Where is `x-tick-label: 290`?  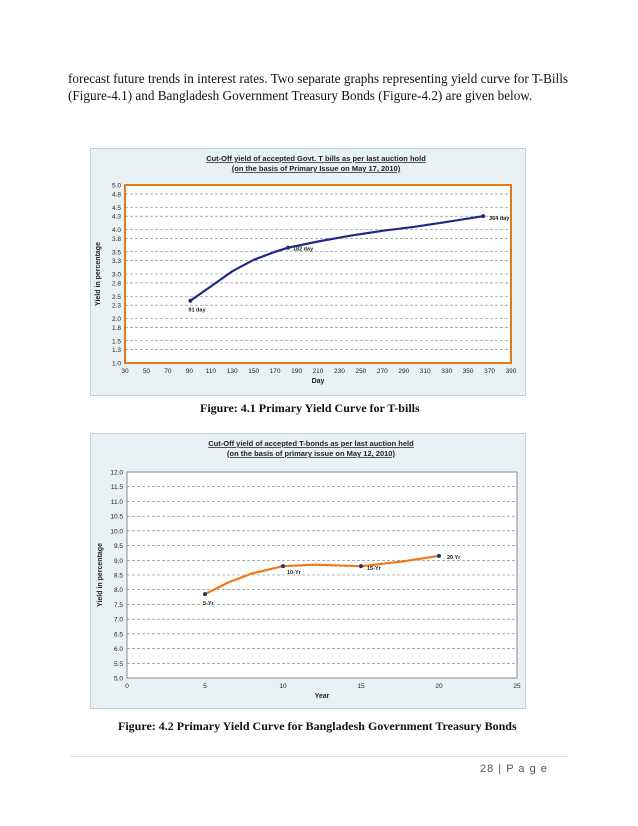
x-tick-label: 290 is located at coordinates (403, 371).